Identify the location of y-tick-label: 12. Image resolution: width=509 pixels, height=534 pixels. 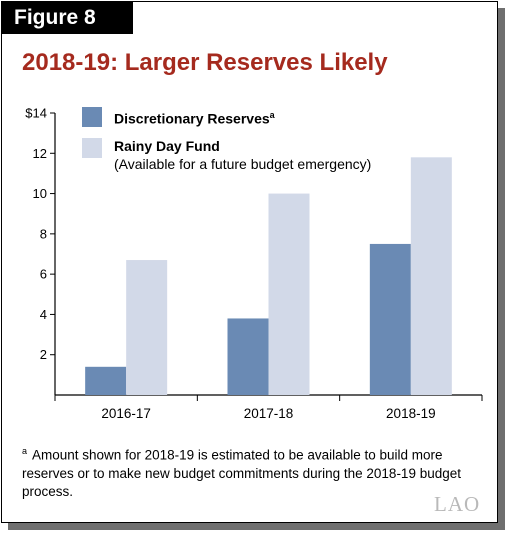
(40, 153).